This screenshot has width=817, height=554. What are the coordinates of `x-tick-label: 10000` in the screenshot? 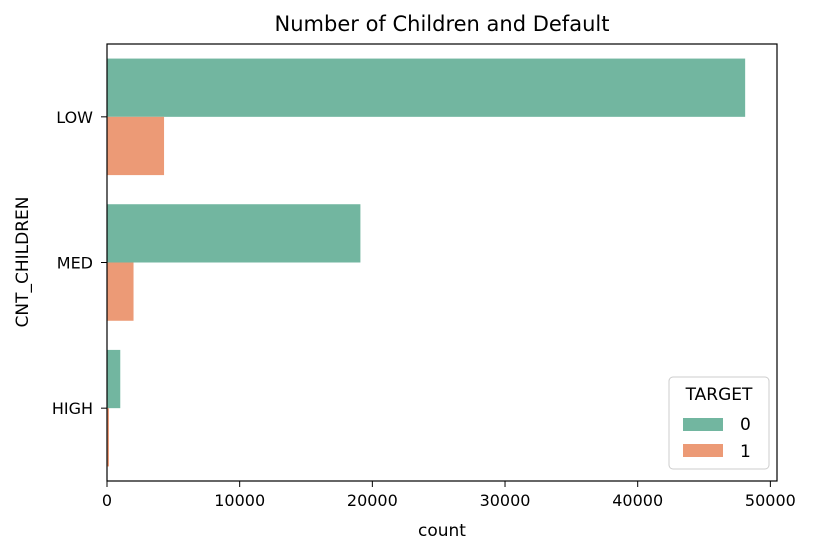 It's located at (239, 500).